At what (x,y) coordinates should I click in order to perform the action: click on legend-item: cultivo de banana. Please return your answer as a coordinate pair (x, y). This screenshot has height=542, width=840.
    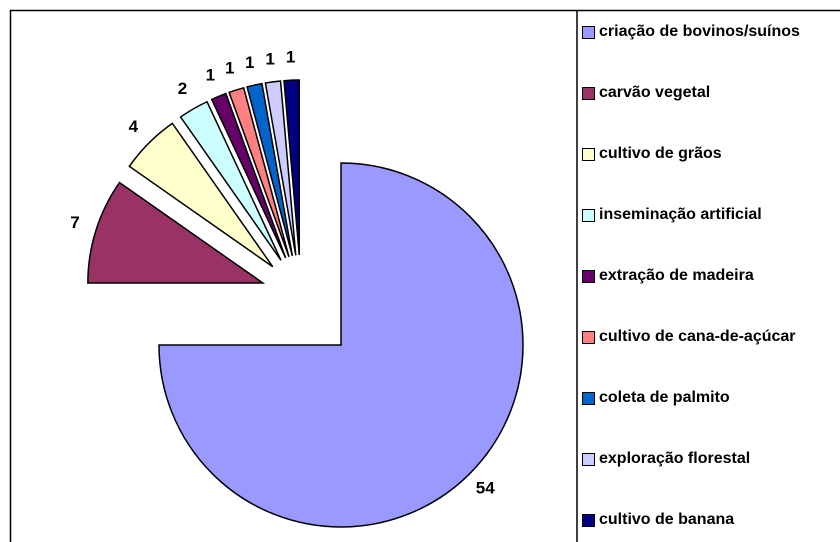
    Looking at the image, I should click on (709, 519).